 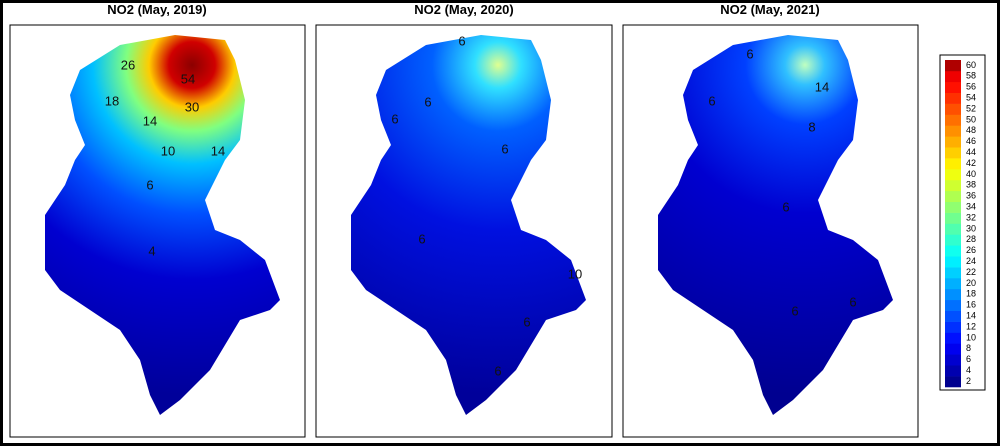 What do you see at coordinates (811, 126) in the screenshot?
I see `contour-label: 8` at bounding box center [811, 126].